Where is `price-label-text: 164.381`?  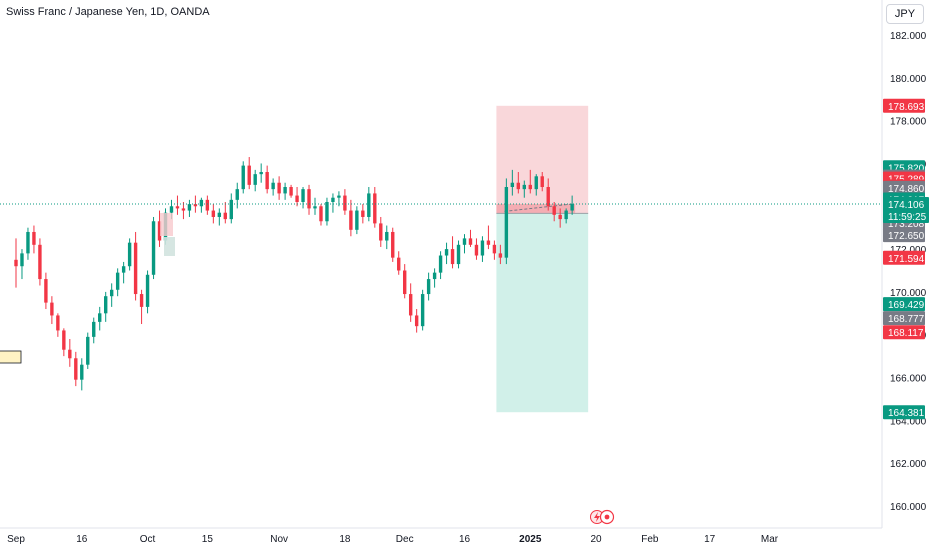
price-label-text: 164.381 is located at coordinates (906, 413).